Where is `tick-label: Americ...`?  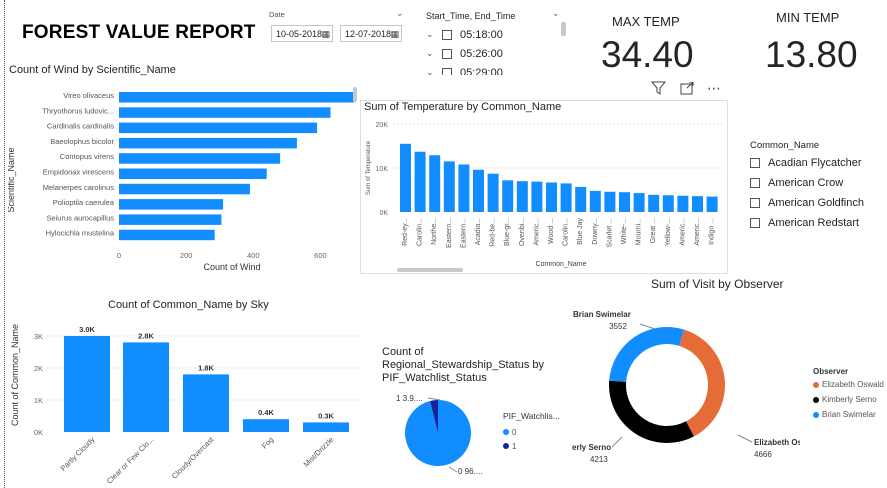 tick-label: Americ... is located at coordinates (697, 232).